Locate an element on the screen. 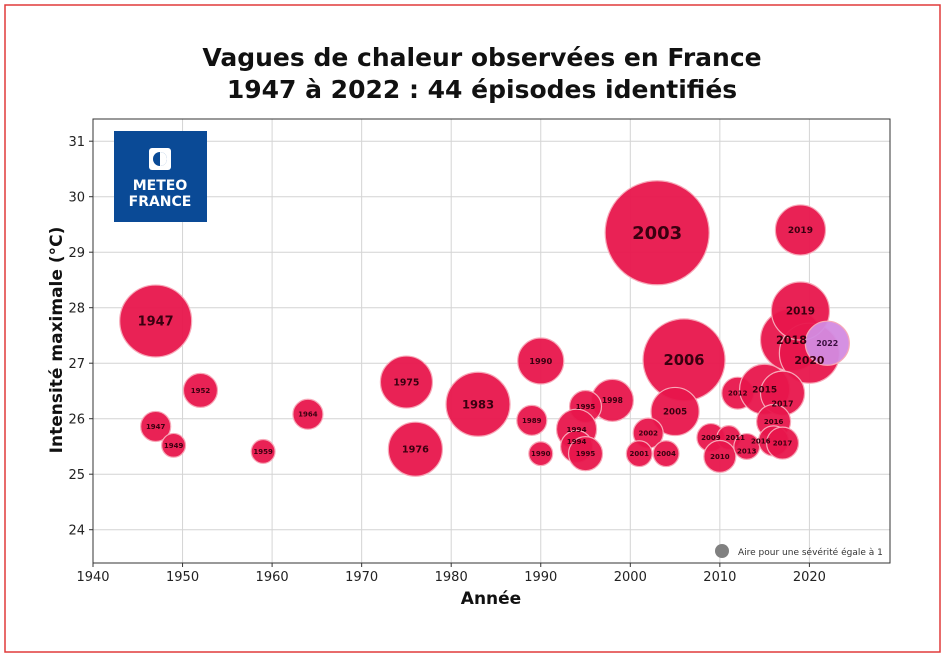  legend: Aire pour une sévérité égale à 1 is located at coordinates (799, 551).